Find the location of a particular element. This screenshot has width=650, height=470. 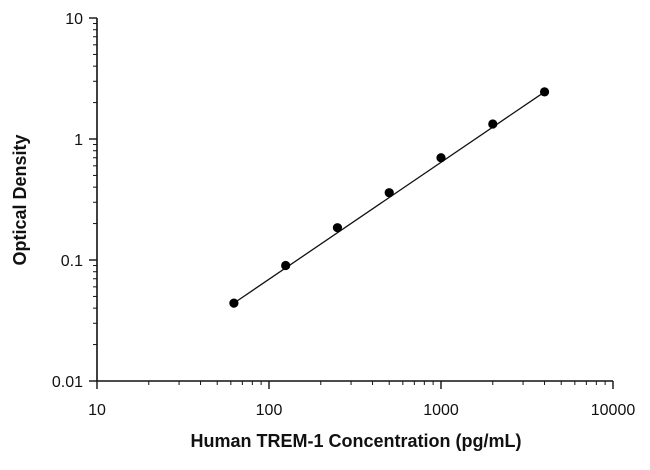

y-tick-label: 10 is located at coordinates (74, 19).